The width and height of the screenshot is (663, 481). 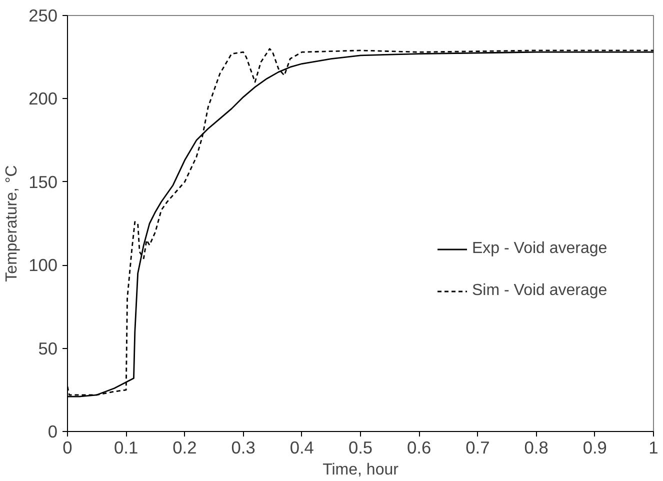 I want to click on x-tick-label: 0.9, so click(x=594, y=448).